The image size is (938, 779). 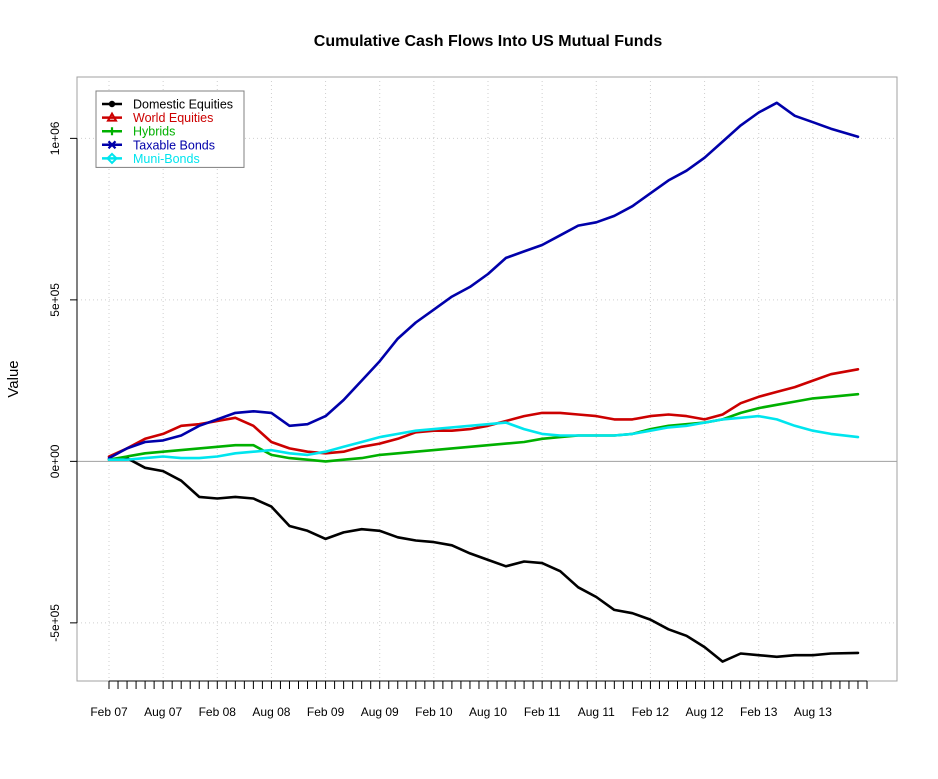 What do you see at coordinates (55, 461) in the screenshot?
I see `y-tick-label: 0e+00` at bounding box center [55, 461].